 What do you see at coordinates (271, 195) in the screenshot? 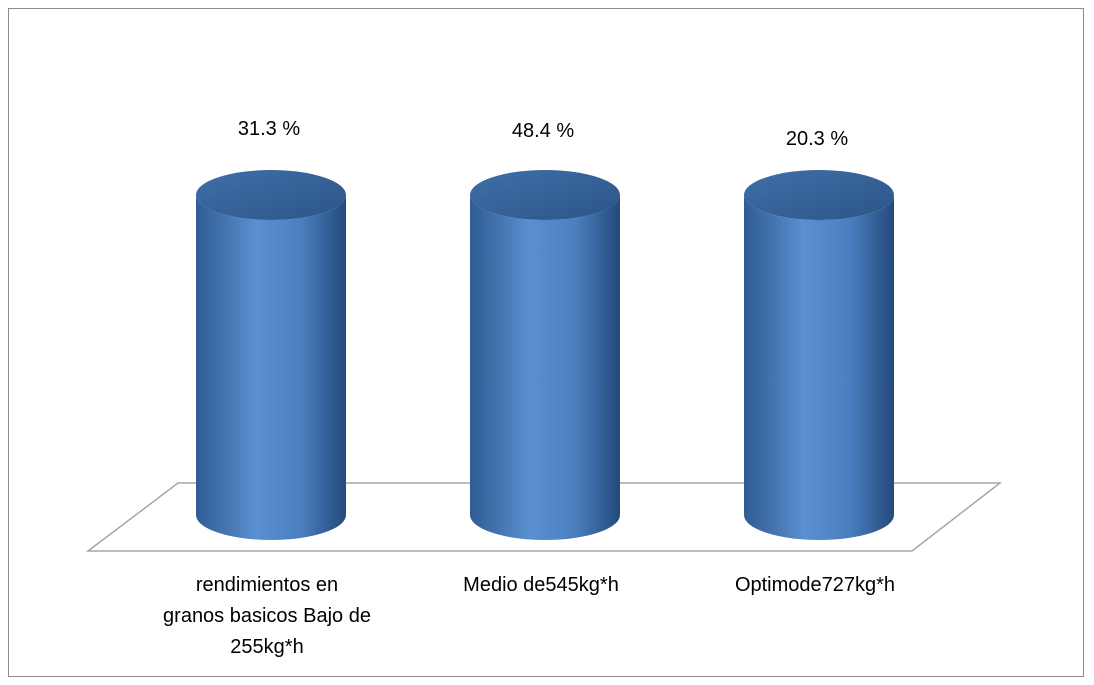
I see `bar-1-top` at bounding box center [271, 195].